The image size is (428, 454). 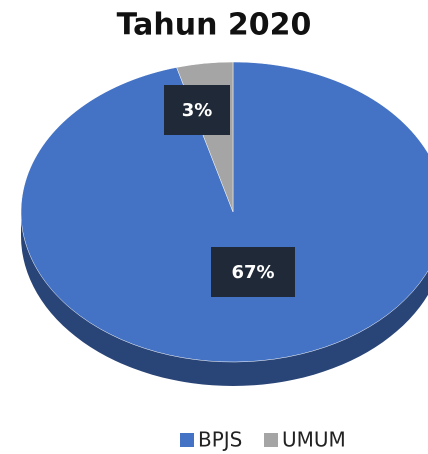 What do you see at coordinates (314, 440) in the screenshot?
I see `legend-label: UMUM` at bounding box center [314, 440].